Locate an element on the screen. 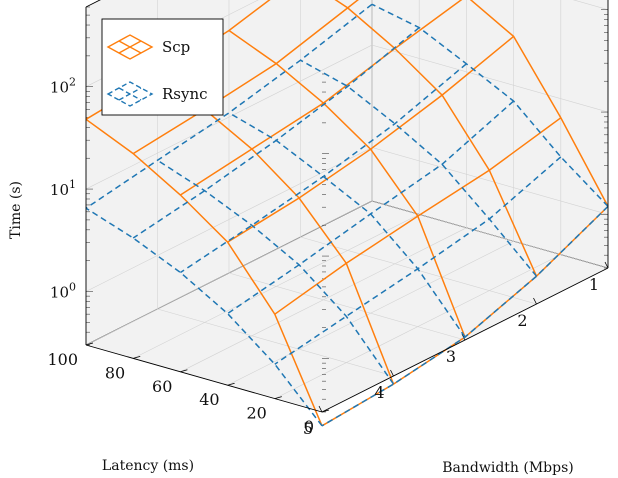 The width and height of the screenshot is (618, 478). y-tick-label-5: 100 is located at coordinates (62, 359).